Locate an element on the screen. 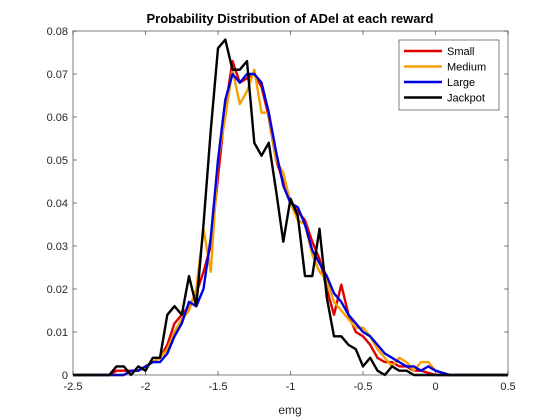 Image resolution: width=560 pixels, height=420 pixels. legend-label-jackpot: Jackpot is located at coordinates (466, 99).